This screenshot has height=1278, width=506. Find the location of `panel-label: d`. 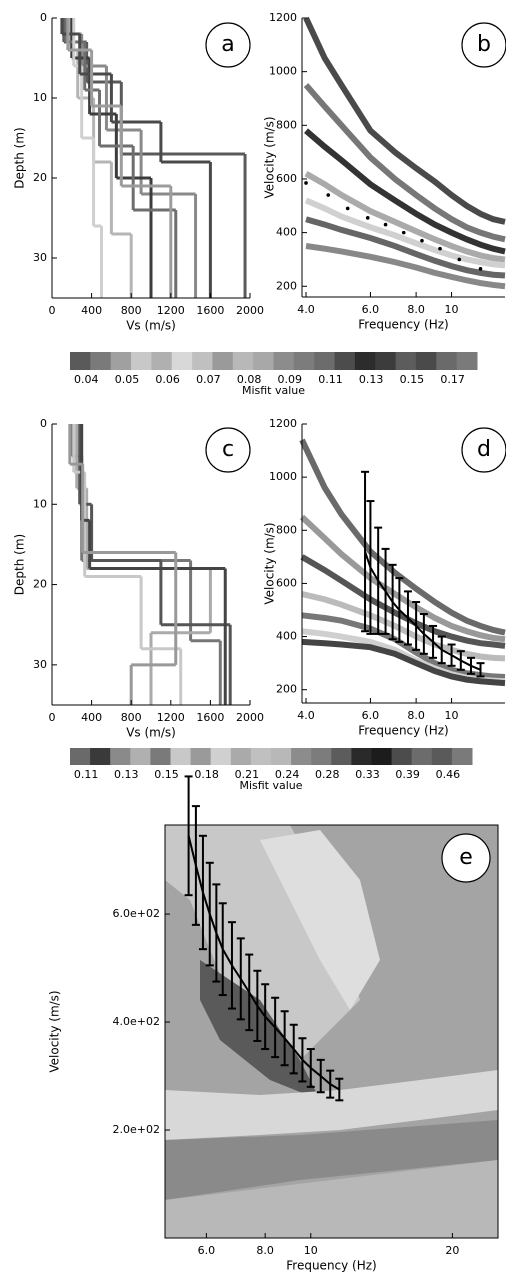

panel-label: d is located at coordinates (484, 449).